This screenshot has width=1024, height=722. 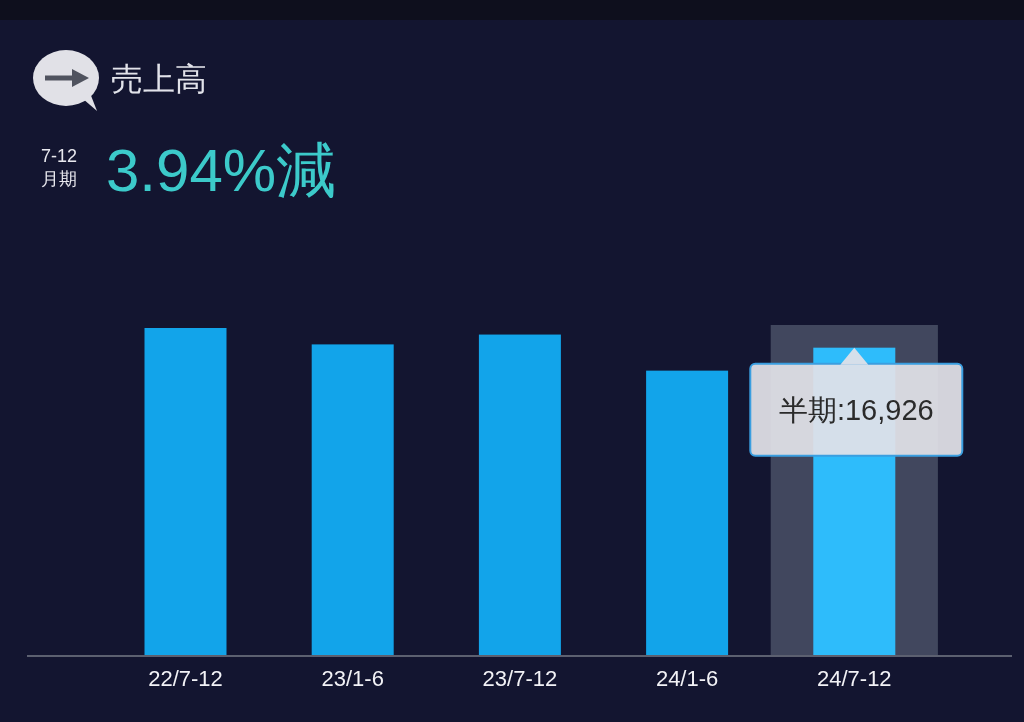 I want to click on x-tick-label: 24/7-12, so click(x=854, y=679).